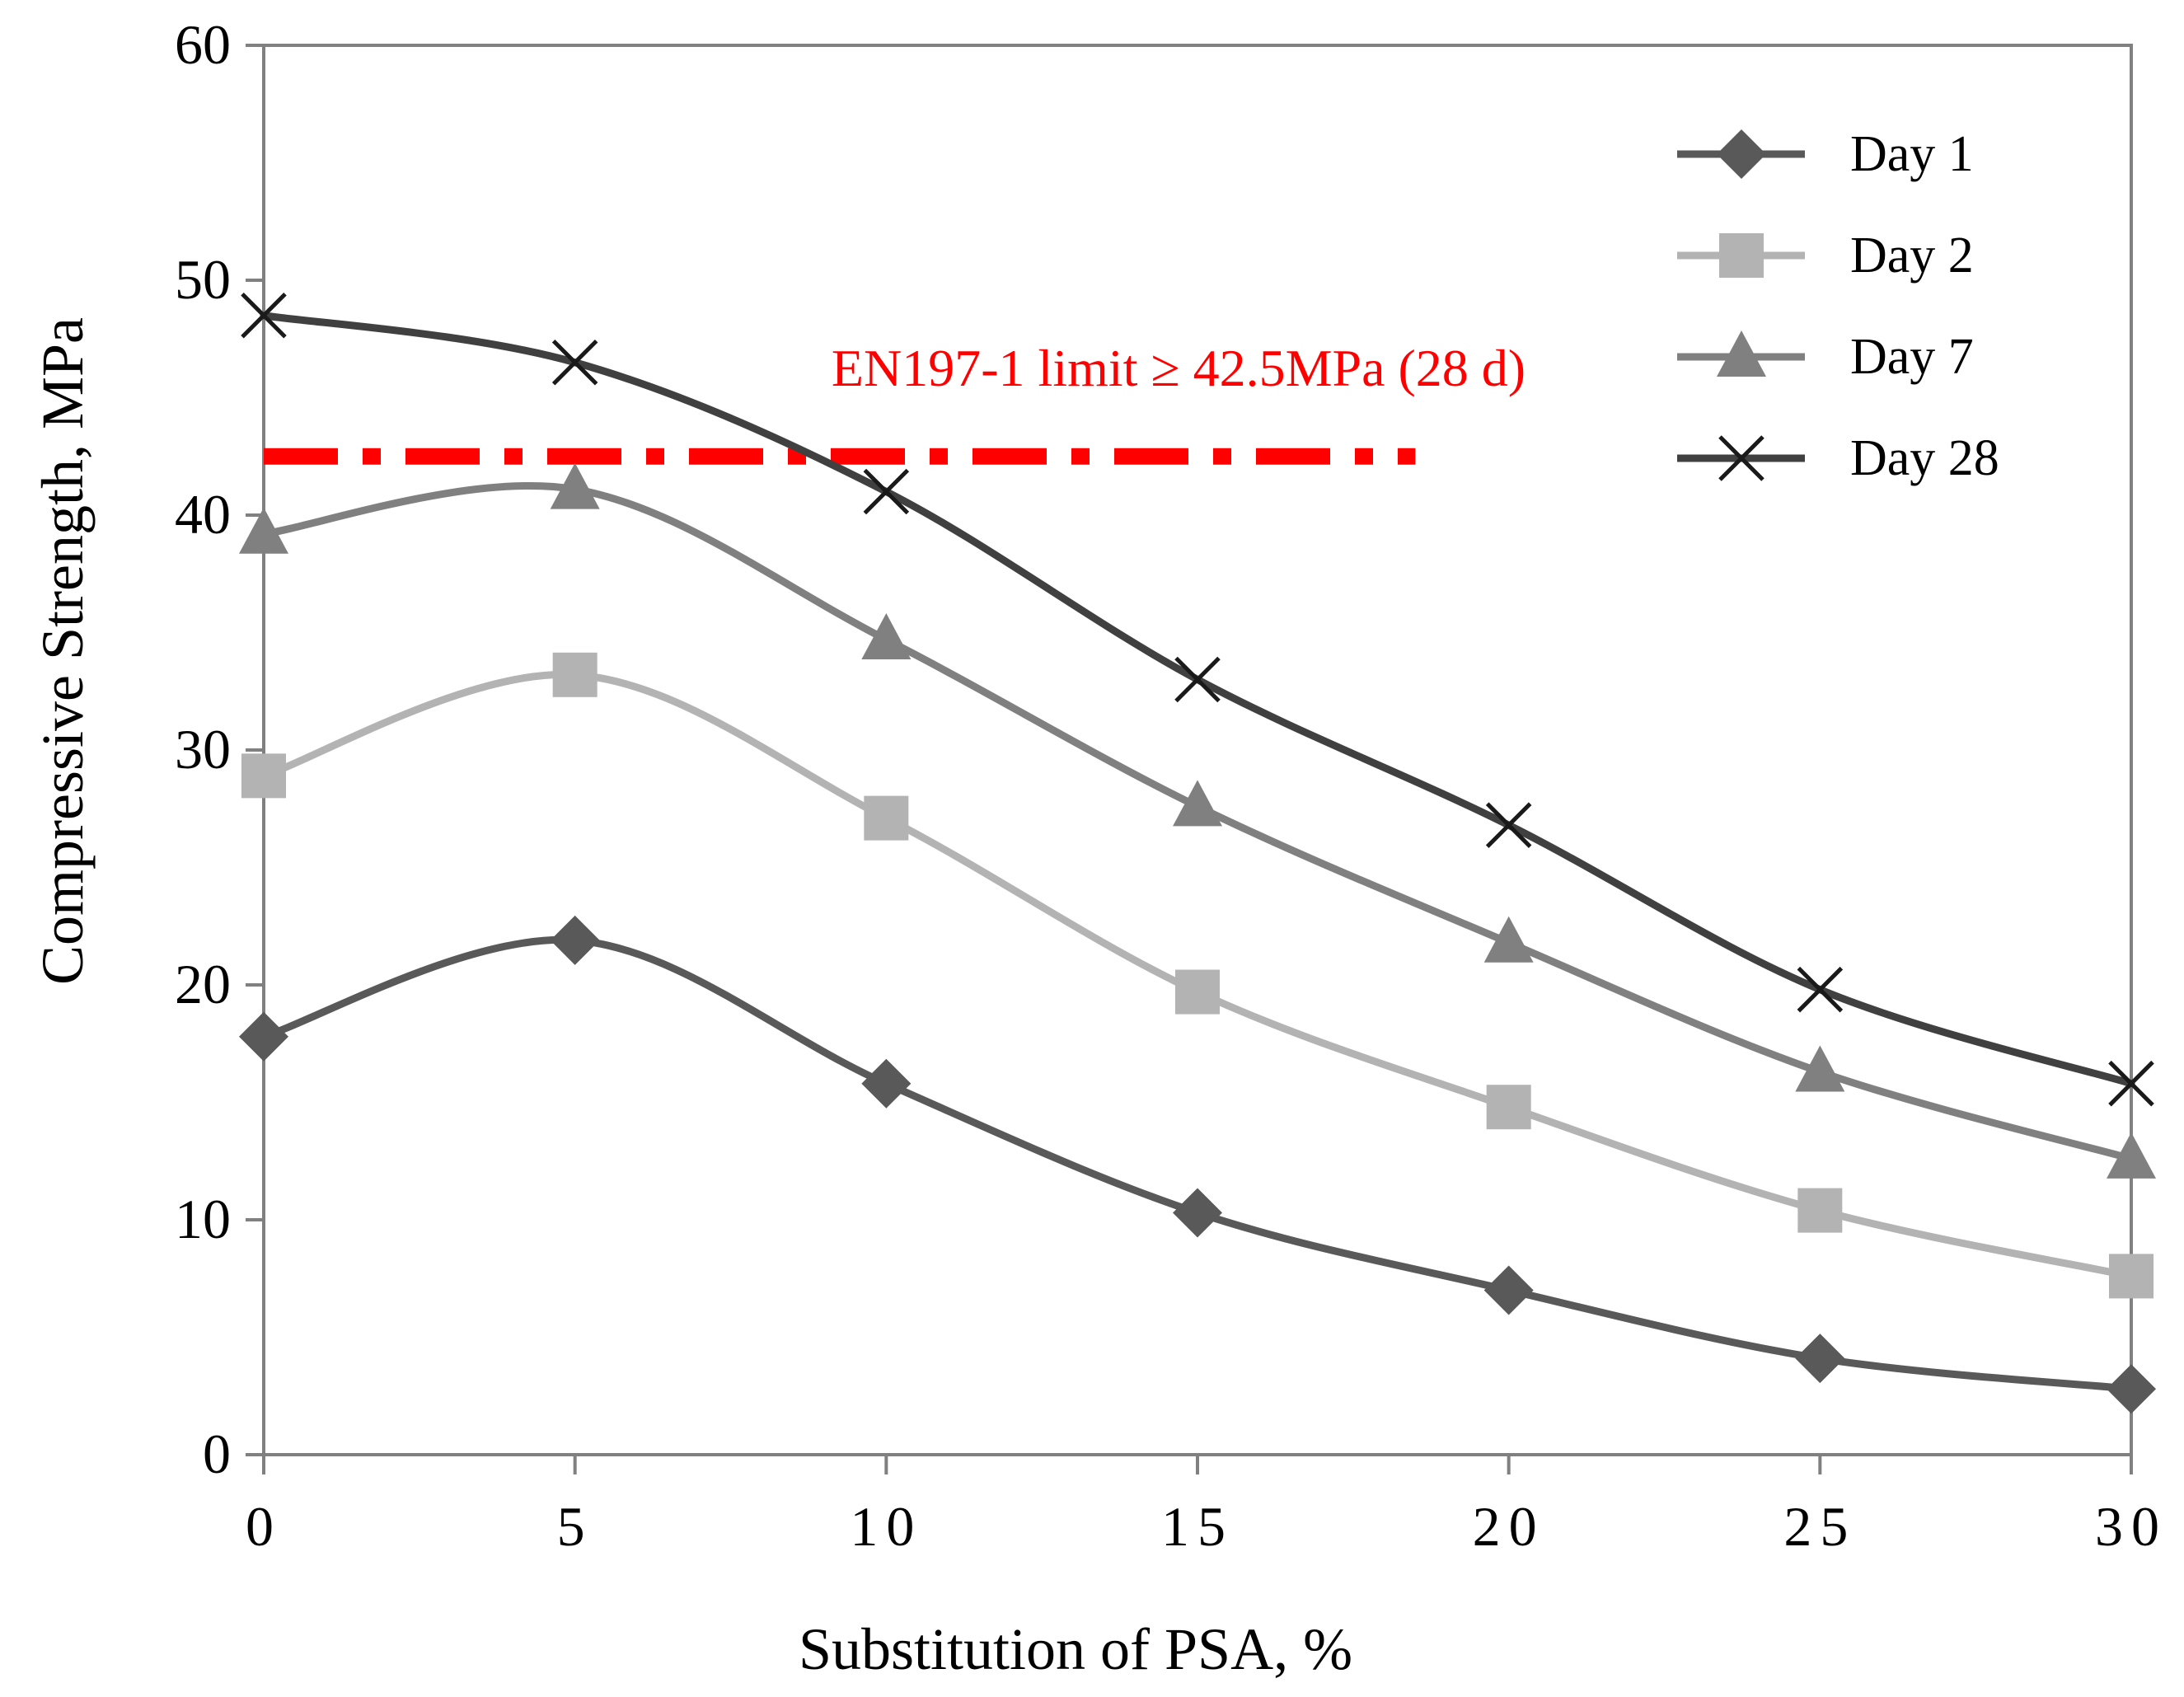 Image resolution: width=2184 pixels, height=1697 pixels. I want to click on x-tick-label: 10, so click(886, 1526).